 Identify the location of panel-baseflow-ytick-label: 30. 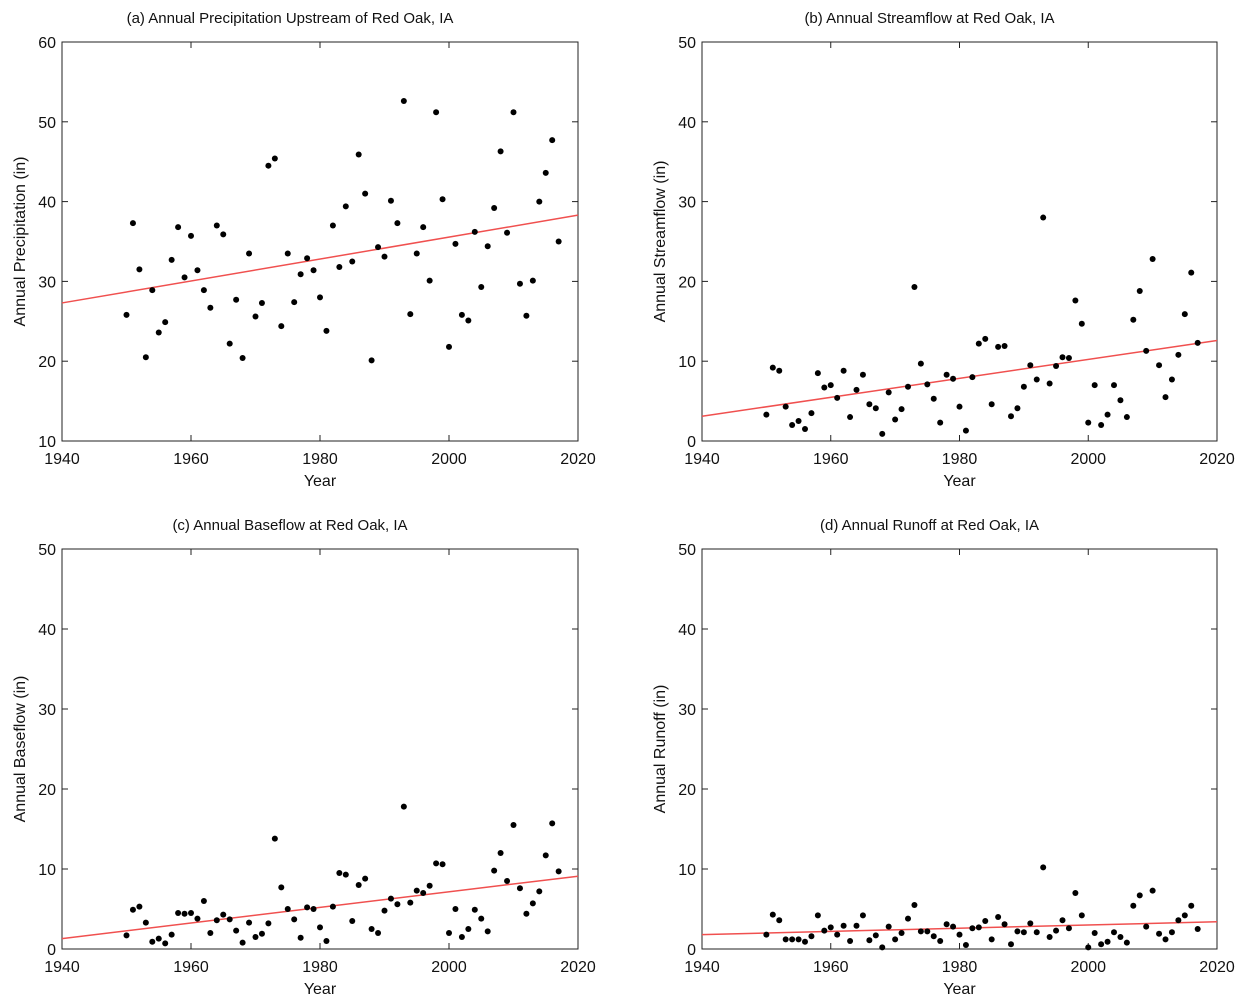
(47, 710).